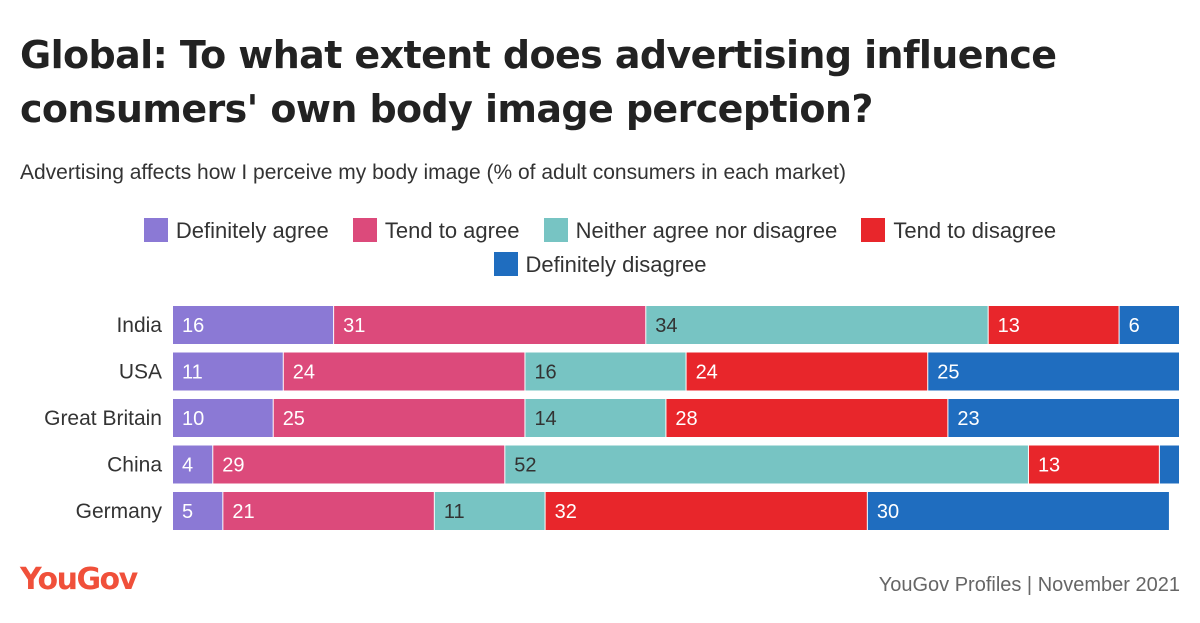 The image size is (1200, 623). I want to click on data-label-germany-neither-agree-nor-disagree: 11, so click(454, 512).